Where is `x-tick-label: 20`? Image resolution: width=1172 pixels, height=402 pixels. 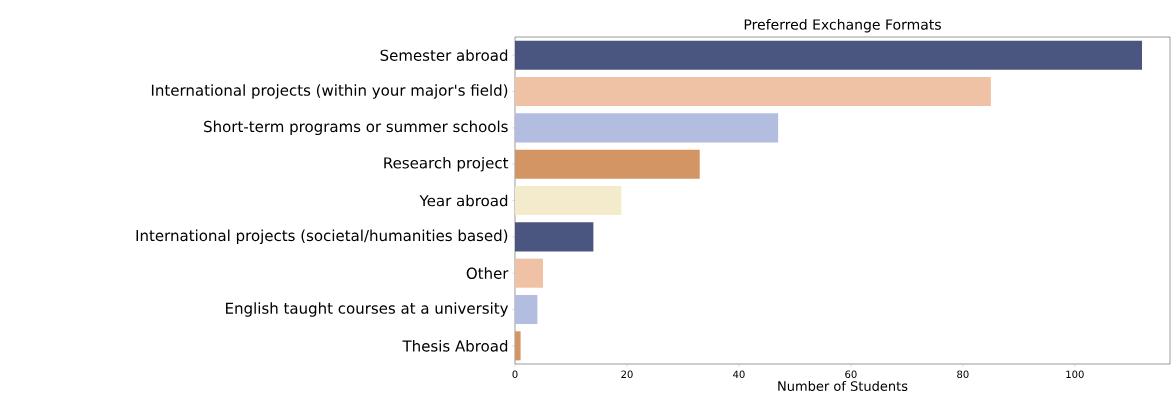 x-tick-label: 20 is located at coordinates (627, 374).